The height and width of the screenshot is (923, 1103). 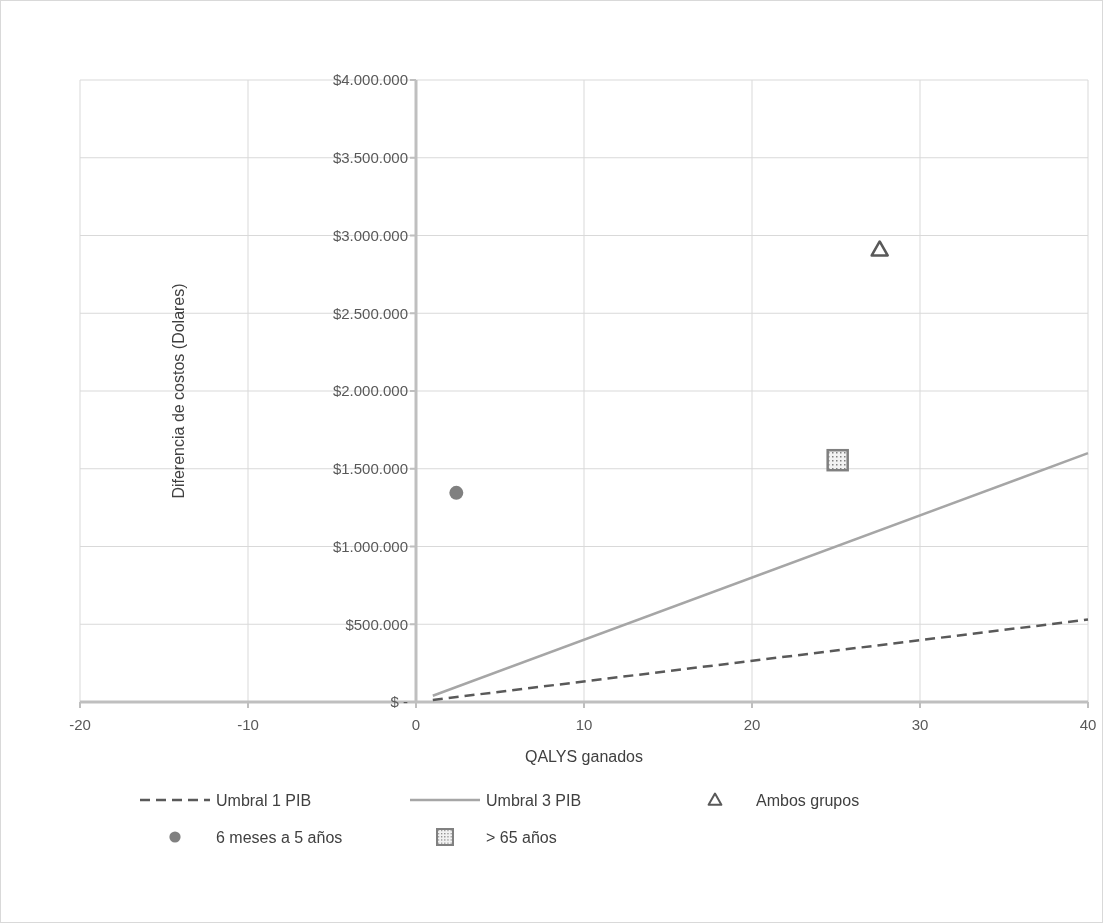 What do you see at coordinates (370, 391) in the screenshot?
I see `y-tick-label: $2.000.000` at bounding box center [370, 391].